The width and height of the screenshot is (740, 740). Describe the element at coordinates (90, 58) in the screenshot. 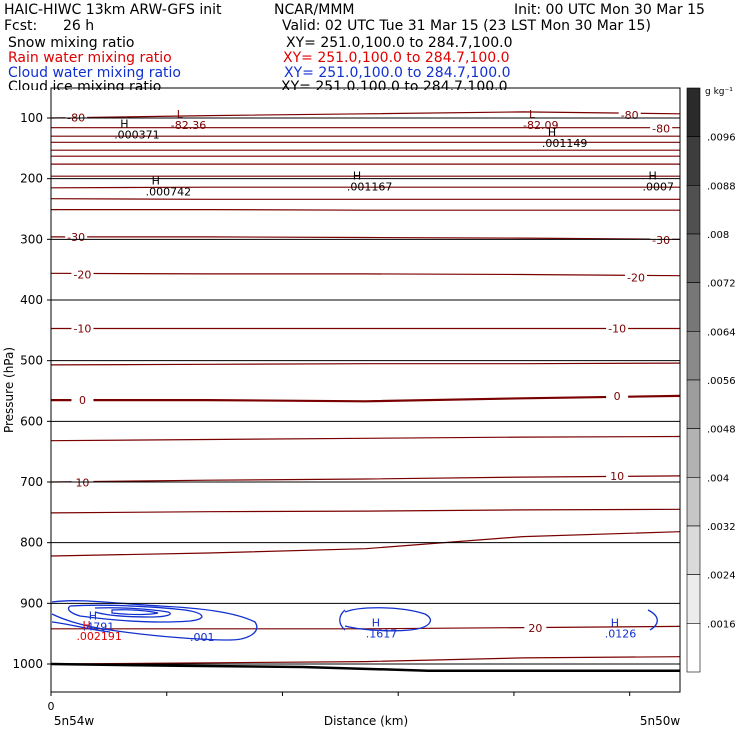

I see `field-rain-name: Rain water mixing ratio` at that location.